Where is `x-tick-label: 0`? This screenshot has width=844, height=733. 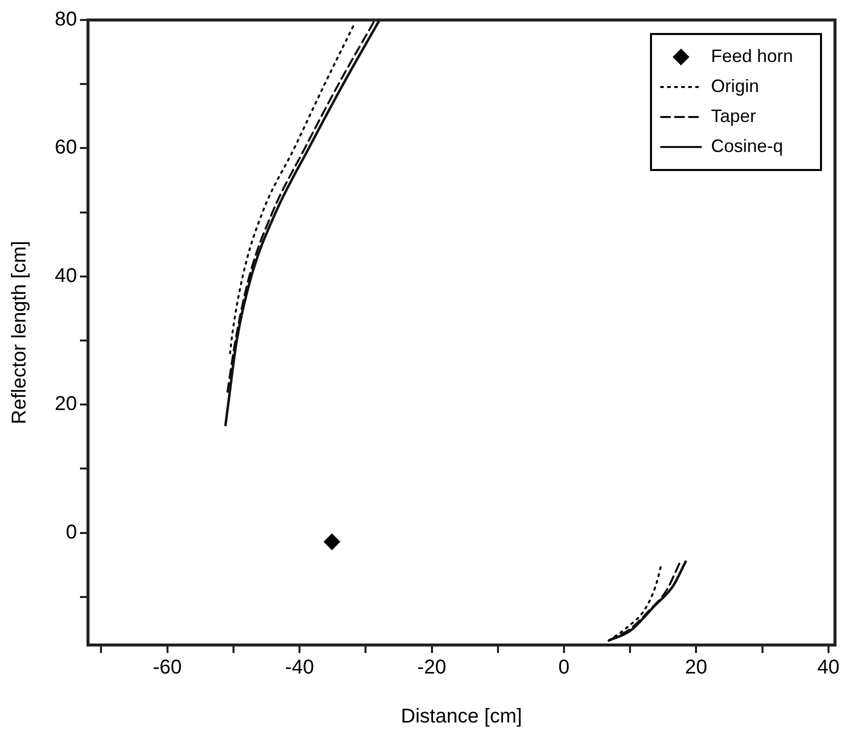
x-tick-label: 0 is located at coordinates (564, 667).